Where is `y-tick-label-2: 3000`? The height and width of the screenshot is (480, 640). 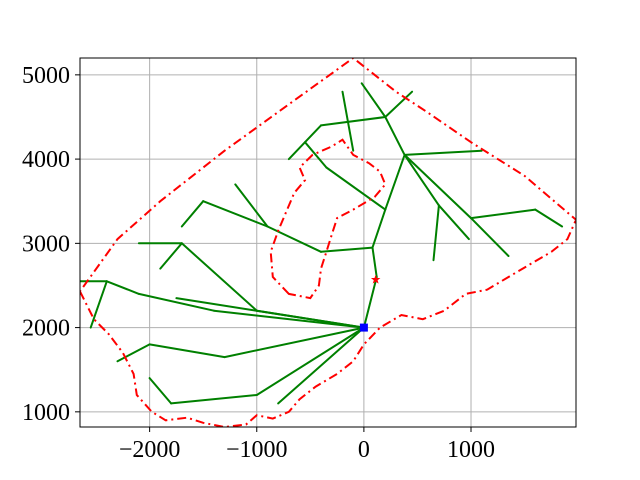 y-tick-label-2: 3000 is located at coordinates (46, 244).